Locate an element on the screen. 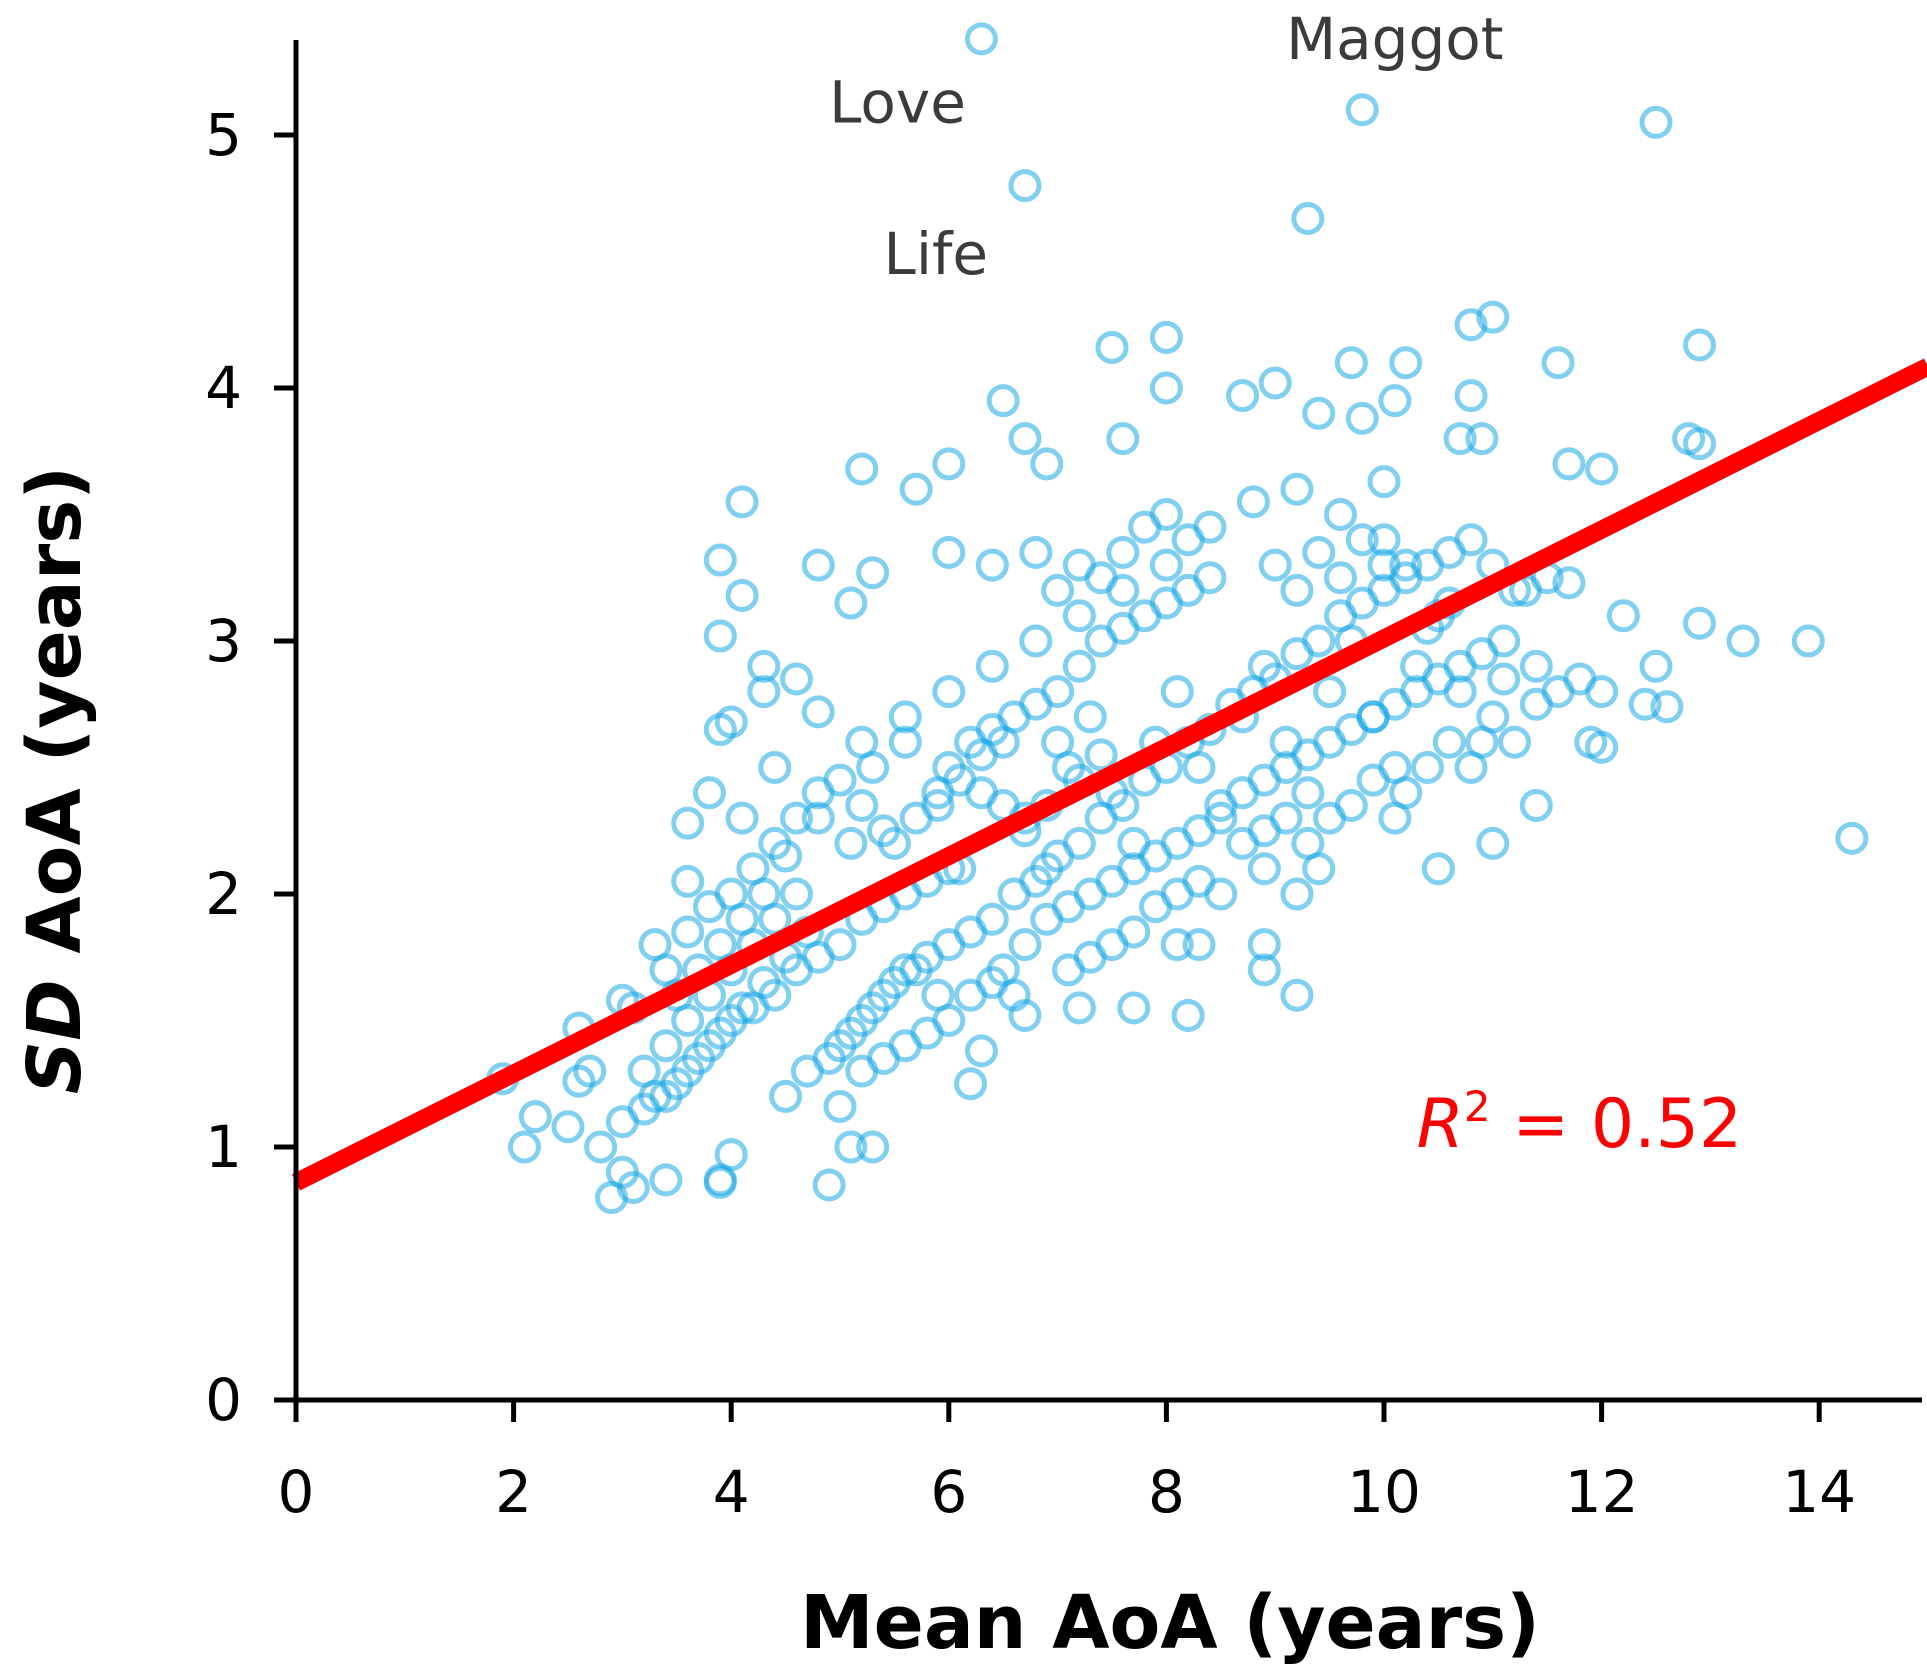 This screenshot has height=1670, width=1927. y-axis-title: SD AoA (years) is located at coordinates (55, 780).